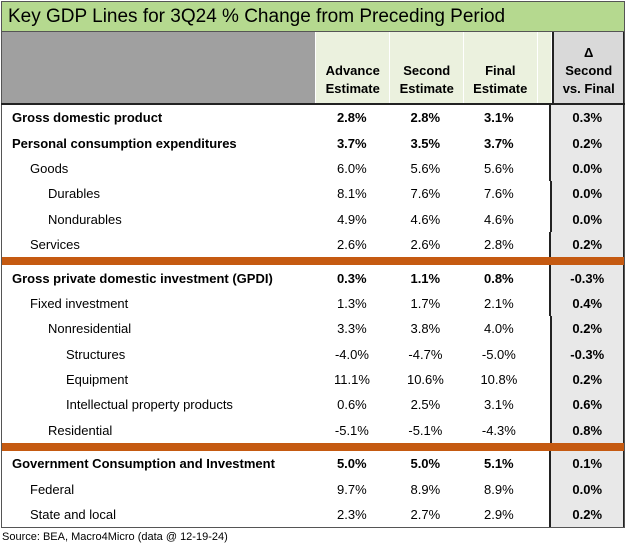 The height and width of the screenshot is (547, 626). What do you see at coordinates (498, 430) in the screenshot?
I see `final-value: -4.3%` at bounding box center [498, 430].